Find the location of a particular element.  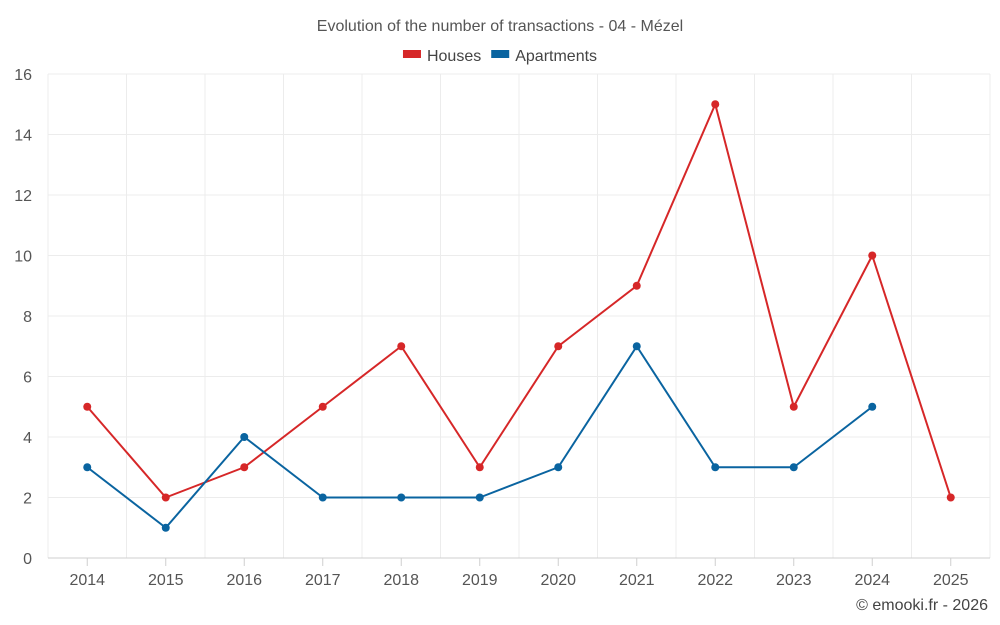

y-tick-label: 12 is located at coordinates (23, 196).